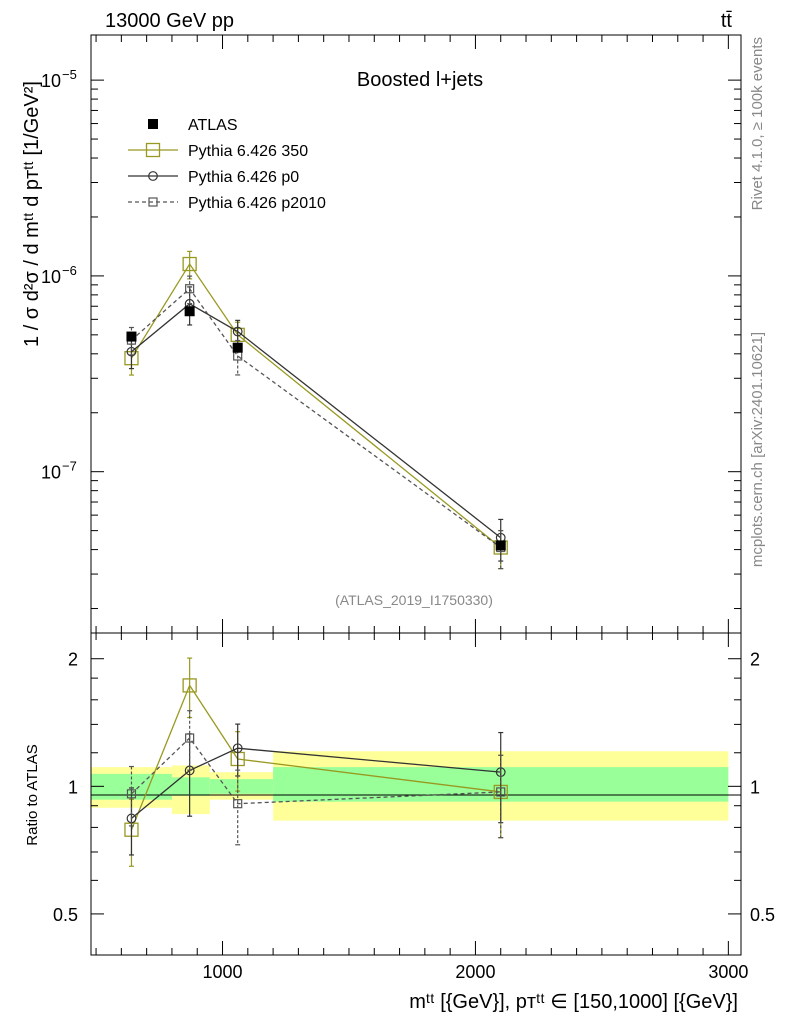  Describe the element at coordinates (728, 972) in the screenshot. I see `x-tick-label-2: 3000` at that location.